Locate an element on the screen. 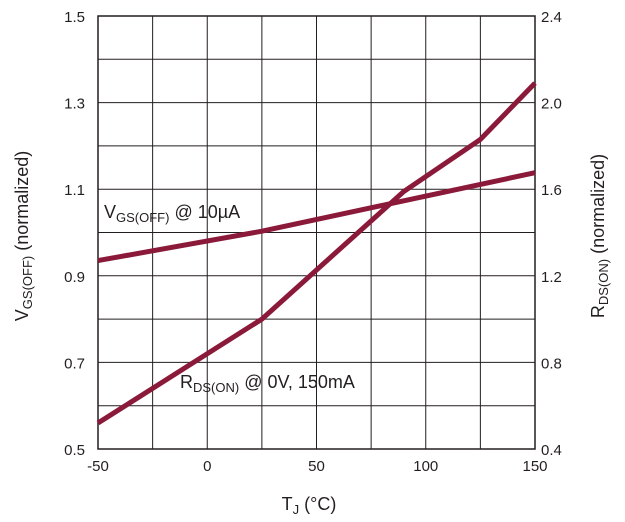 This screenshot has height=522, width=625. y-left-tick-label: 1.5 is located at coordinates (74, 17).